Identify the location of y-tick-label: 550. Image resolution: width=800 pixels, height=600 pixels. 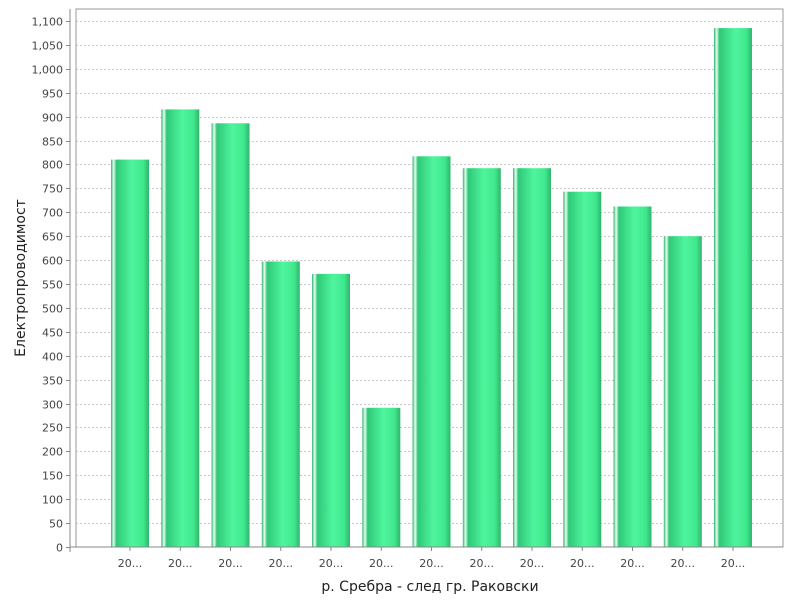
(52, 285).